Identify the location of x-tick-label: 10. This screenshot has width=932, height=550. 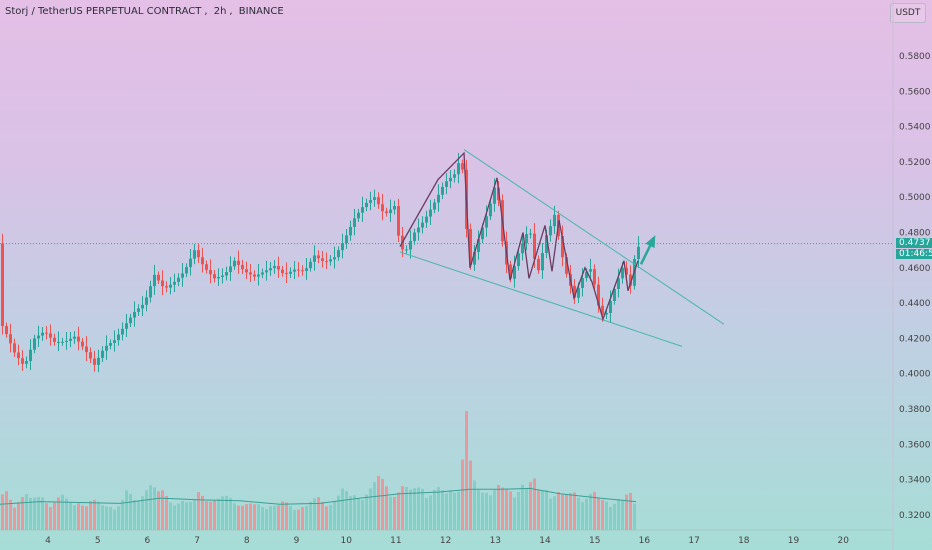
(346, 541).